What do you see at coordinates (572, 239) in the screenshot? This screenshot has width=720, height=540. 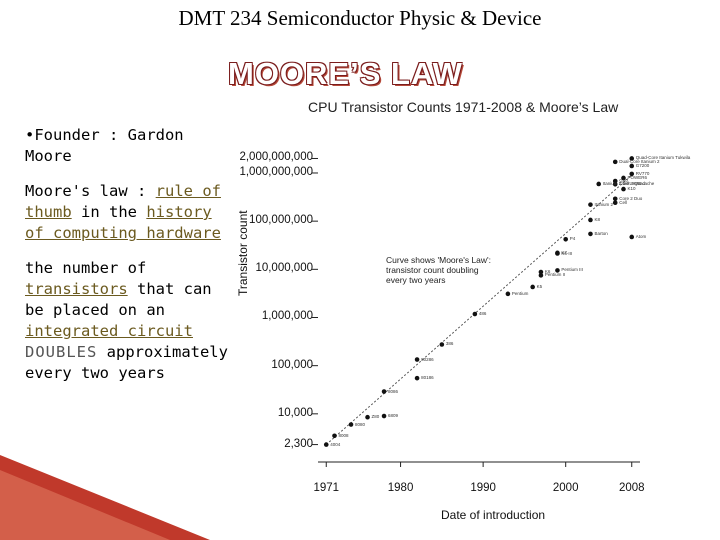 I see `data-point-label: P4` at bounding box center [572, 239].